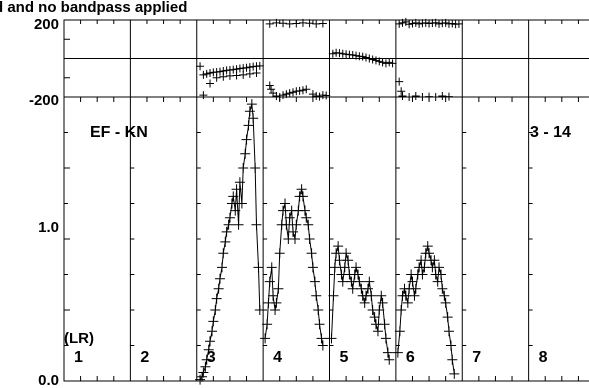 The width and height of the screenshot is (589, 388). I want to click on phase-series, so click(329, 59).